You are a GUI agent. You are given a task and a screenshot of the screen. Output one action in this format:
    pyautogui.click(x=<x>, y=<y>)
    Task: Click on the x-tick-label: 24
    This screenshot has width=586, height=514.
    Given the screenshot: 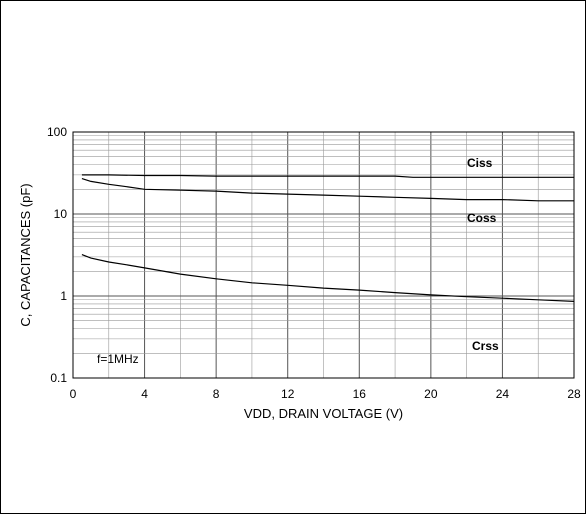 What is the action you would take?
    pyautogui.click(x=503, y=394)
    